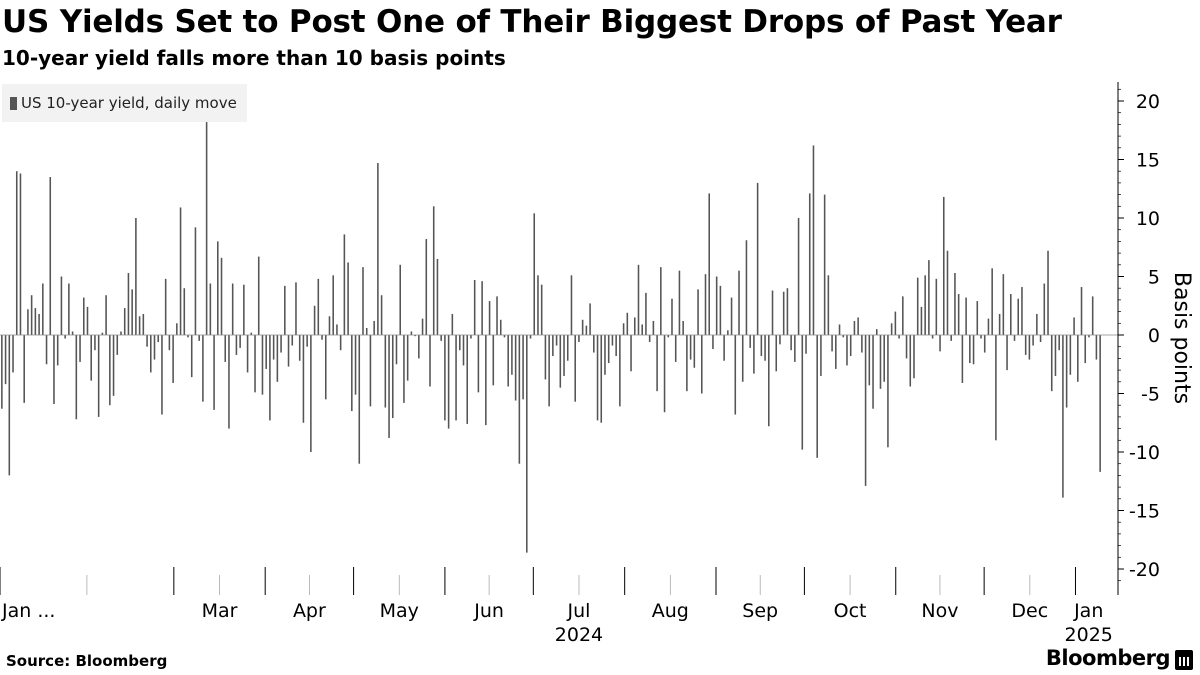 The width and height of the screenshot is (1200, 675). I want to click on x-tick-label: Mar, so click(220, 611).